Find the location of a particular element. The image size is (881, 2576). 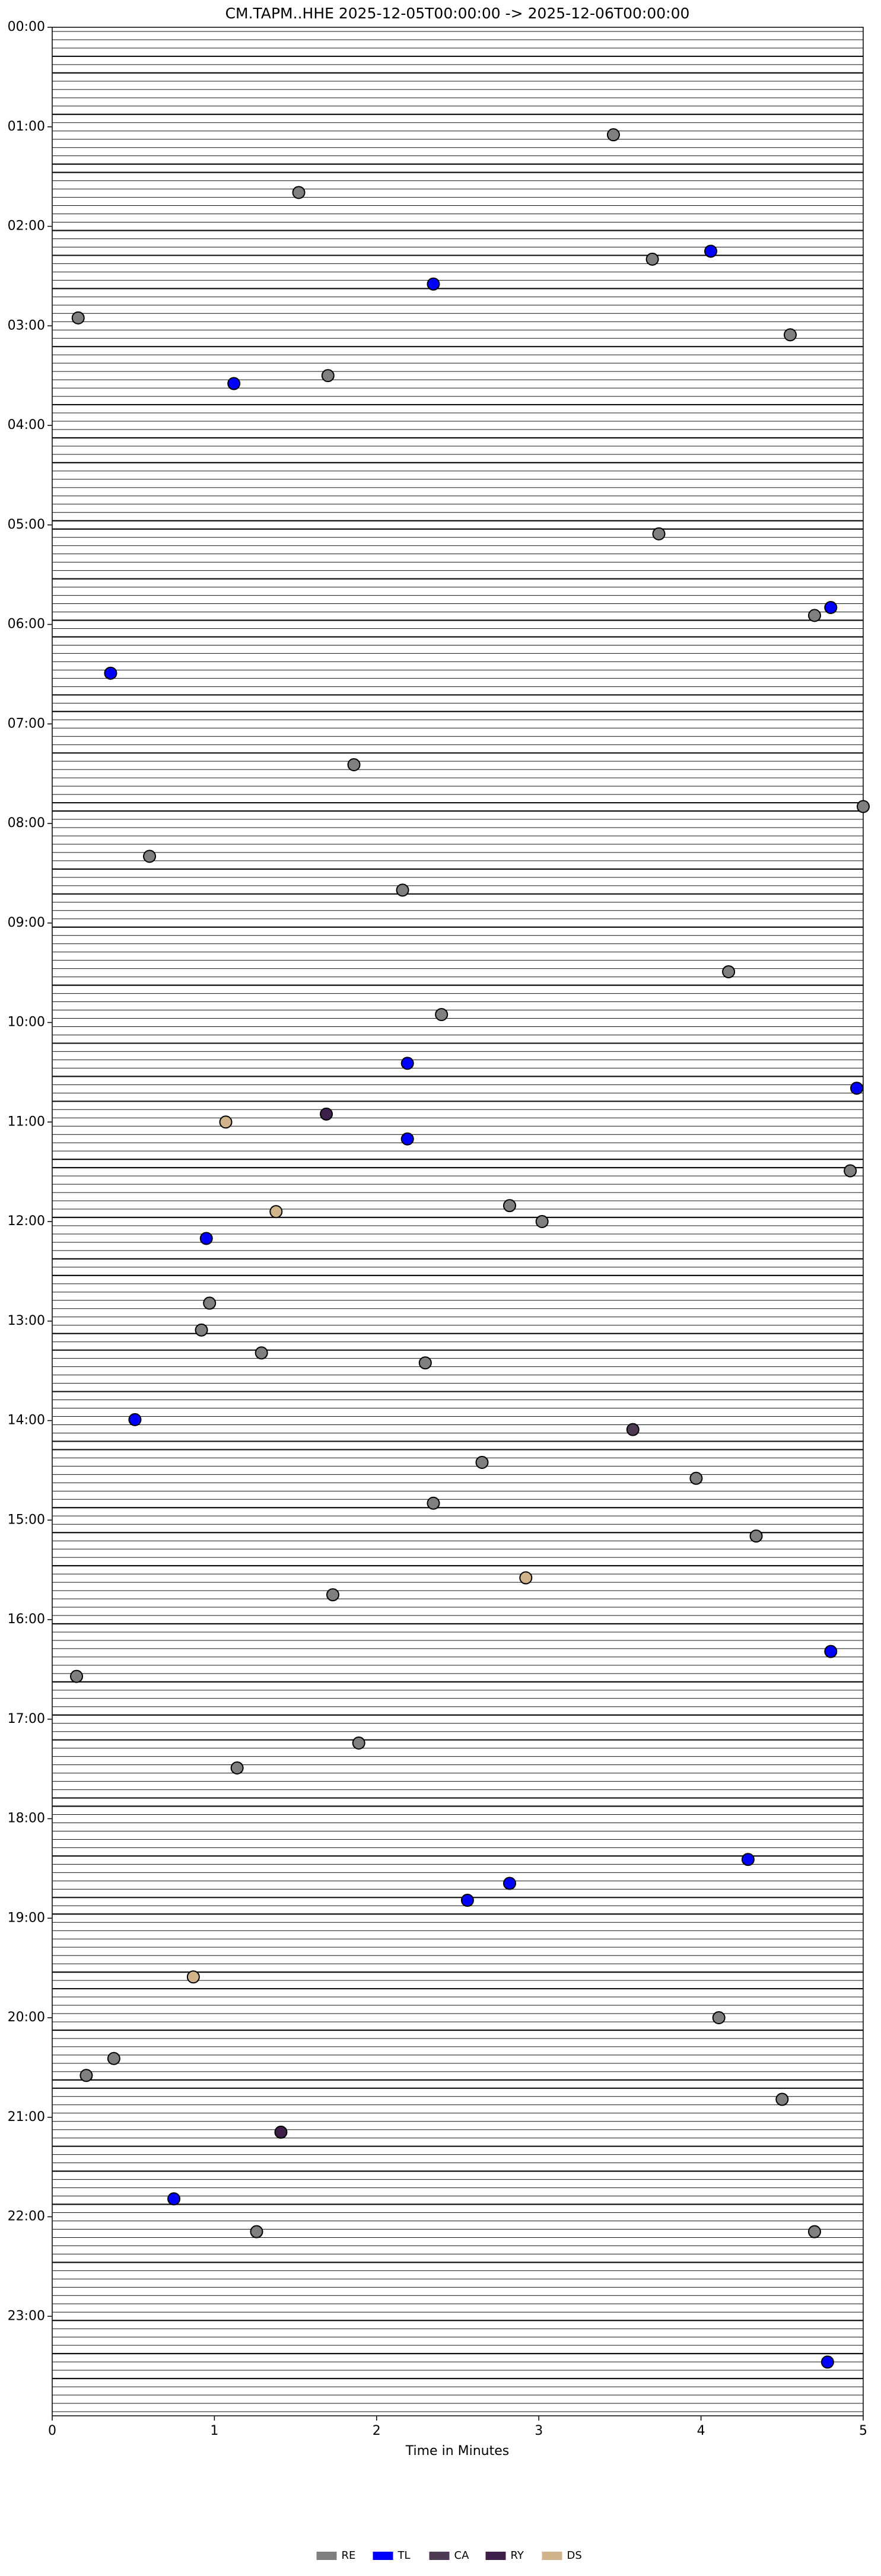

x-tick-label: 5 is located at coordinates (863, 2431).